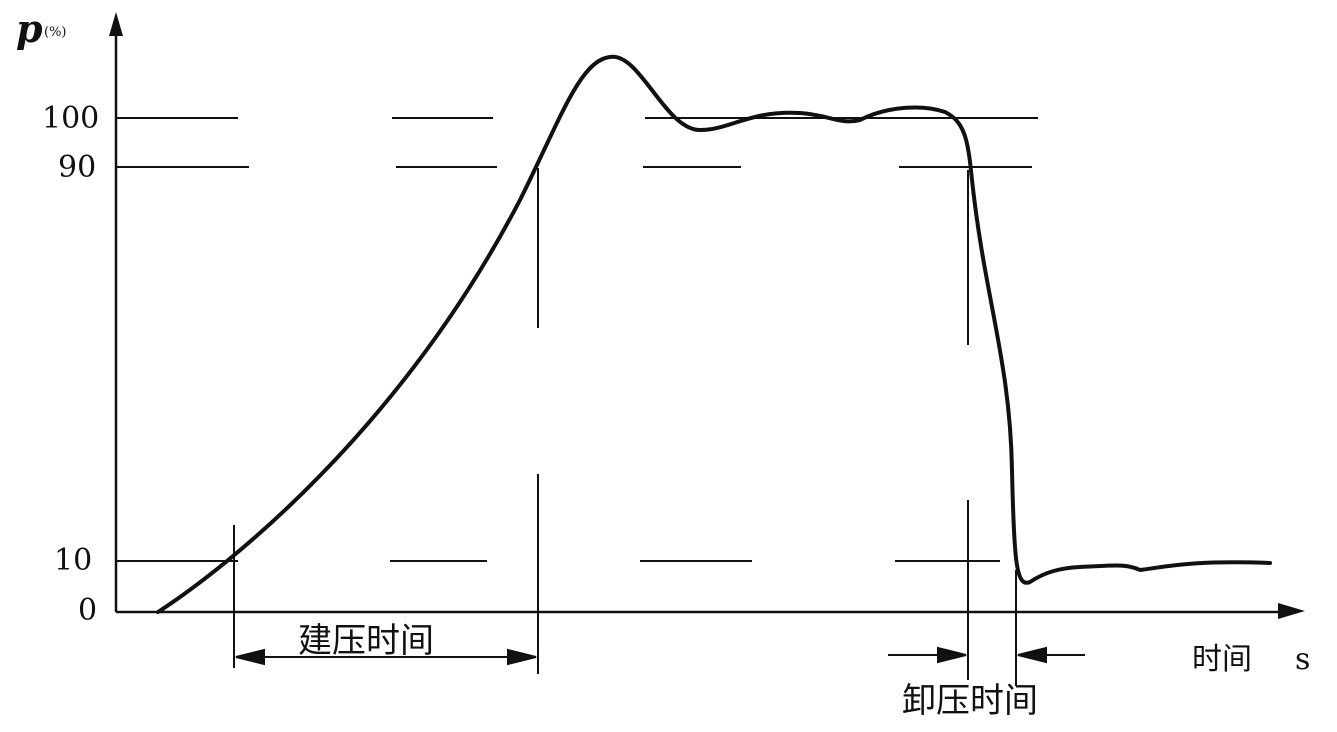  Describe the element at coordinates (55, 32) in the screenshot. I see `y-axis-unit: (%)` at that location.